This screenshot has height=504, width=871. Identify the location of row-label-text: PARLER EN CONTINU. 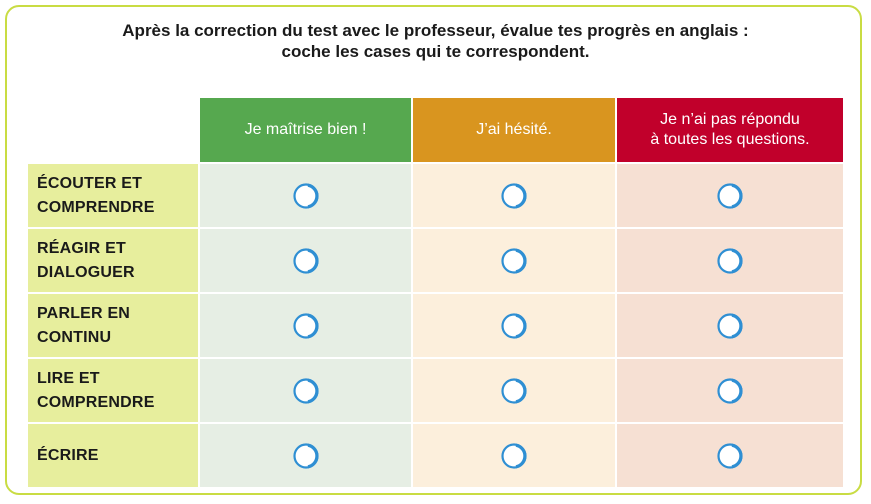
(84, 325).